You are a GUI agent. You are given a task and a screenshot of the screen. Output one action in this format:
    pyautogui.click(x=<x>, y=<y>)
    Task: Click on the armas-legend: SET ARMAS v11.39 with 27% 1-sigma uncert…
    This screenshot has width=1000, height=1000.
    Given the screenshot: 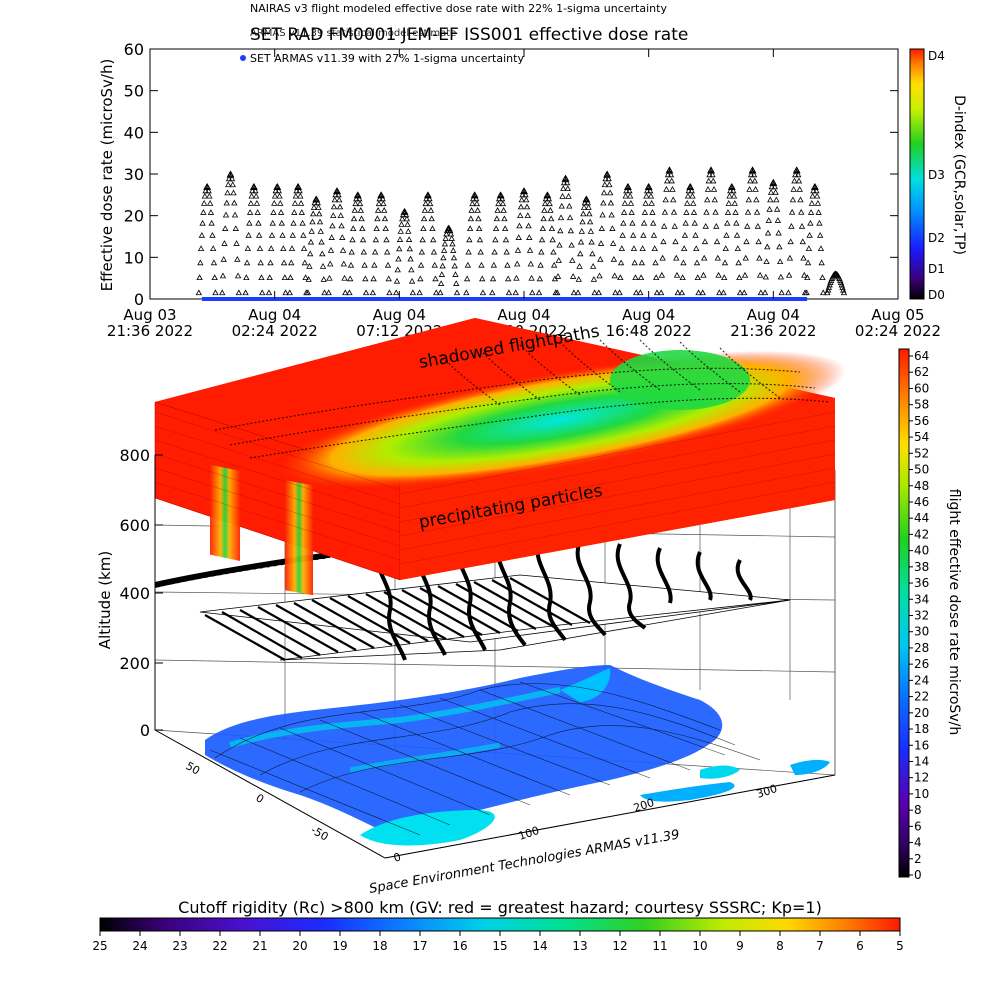 What is the action you would take?
    pyautogui.click(x=387, y=58)
    